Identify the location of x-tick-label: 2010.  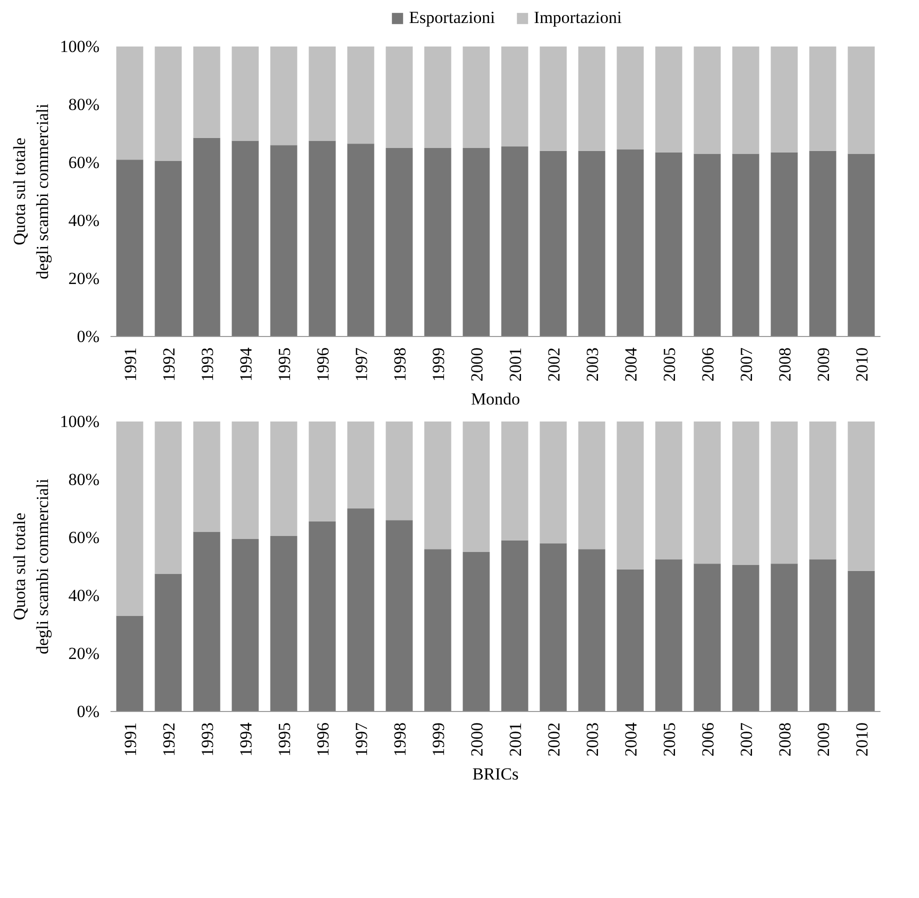
(862, 739).